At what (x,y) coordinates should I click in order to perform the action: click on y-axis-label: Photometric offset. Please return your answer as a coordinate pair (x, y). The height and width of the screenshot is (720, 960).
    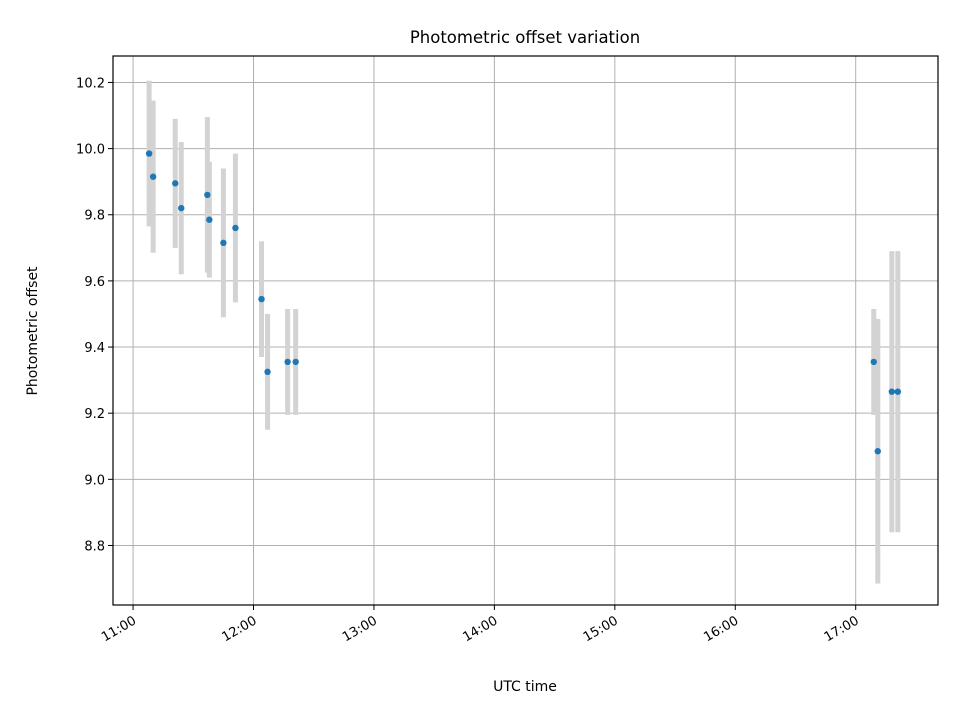
    Looking at the image, I should click on (33, 331).